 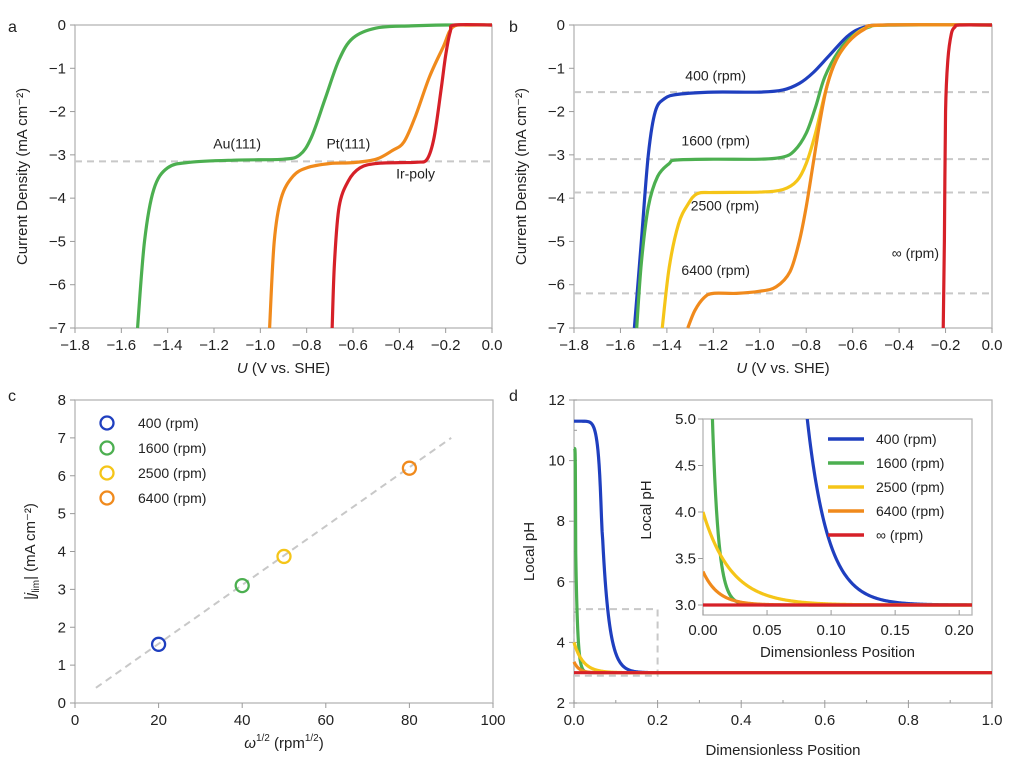 I want to click on curve-annotation: 1600 (rpm), so click(x=715, y=140).